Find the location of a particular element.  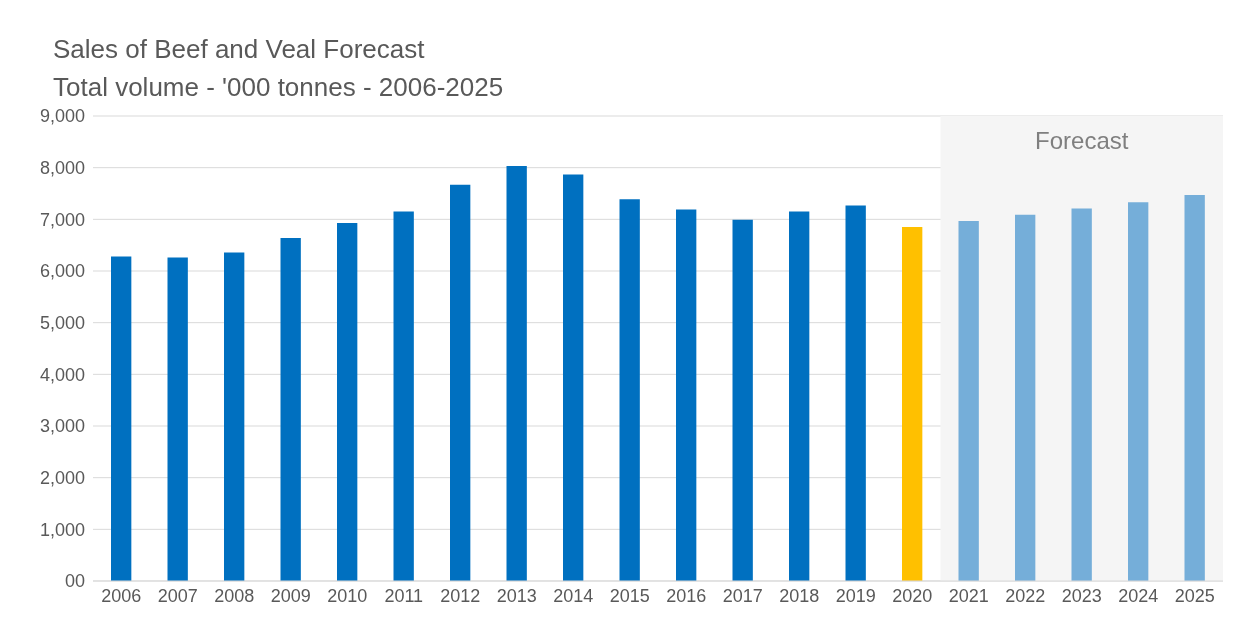

x-tick-label: 2017 is located at coordinates (742, 595).